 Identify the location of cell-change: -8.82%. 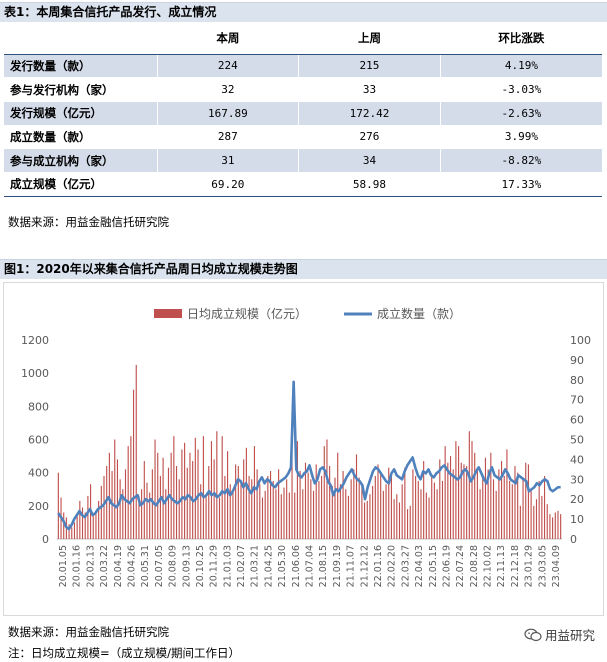
(521, 160).